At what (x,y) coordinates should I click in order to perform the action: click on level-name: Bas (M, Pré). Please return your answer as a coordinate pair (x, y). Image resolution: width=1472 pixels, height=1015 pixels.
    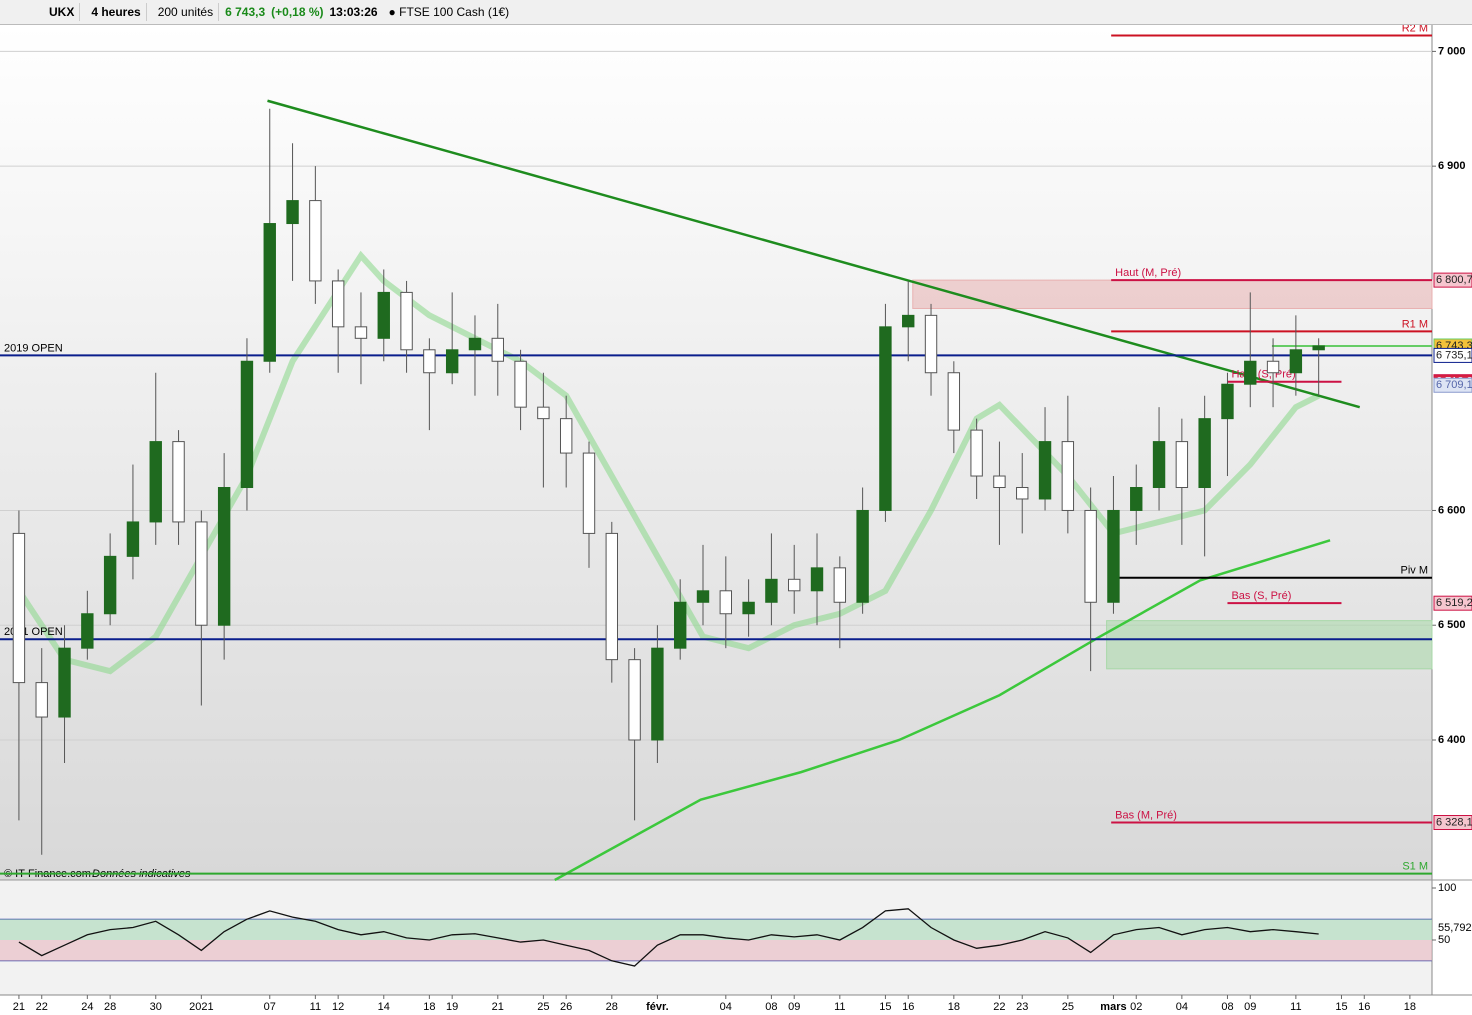
    Looking at the image, I should click on (1146, 815).